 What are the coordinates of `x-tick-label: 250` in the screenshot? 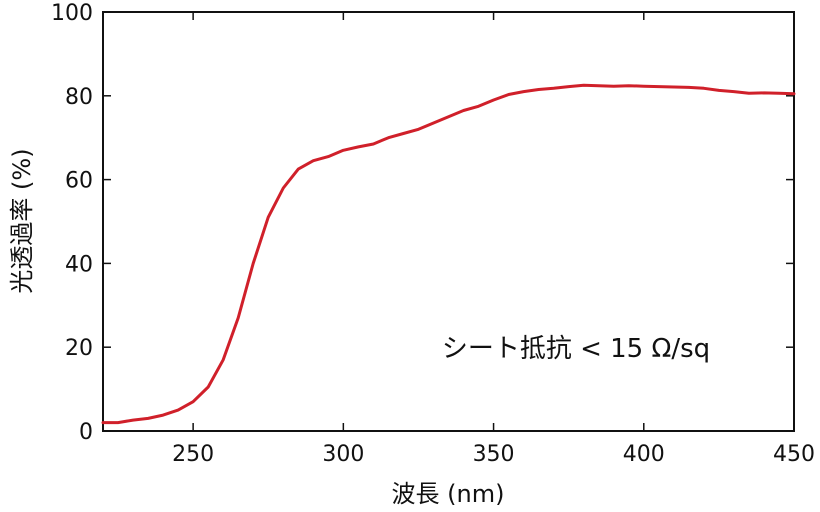 It's located at (193, 454).